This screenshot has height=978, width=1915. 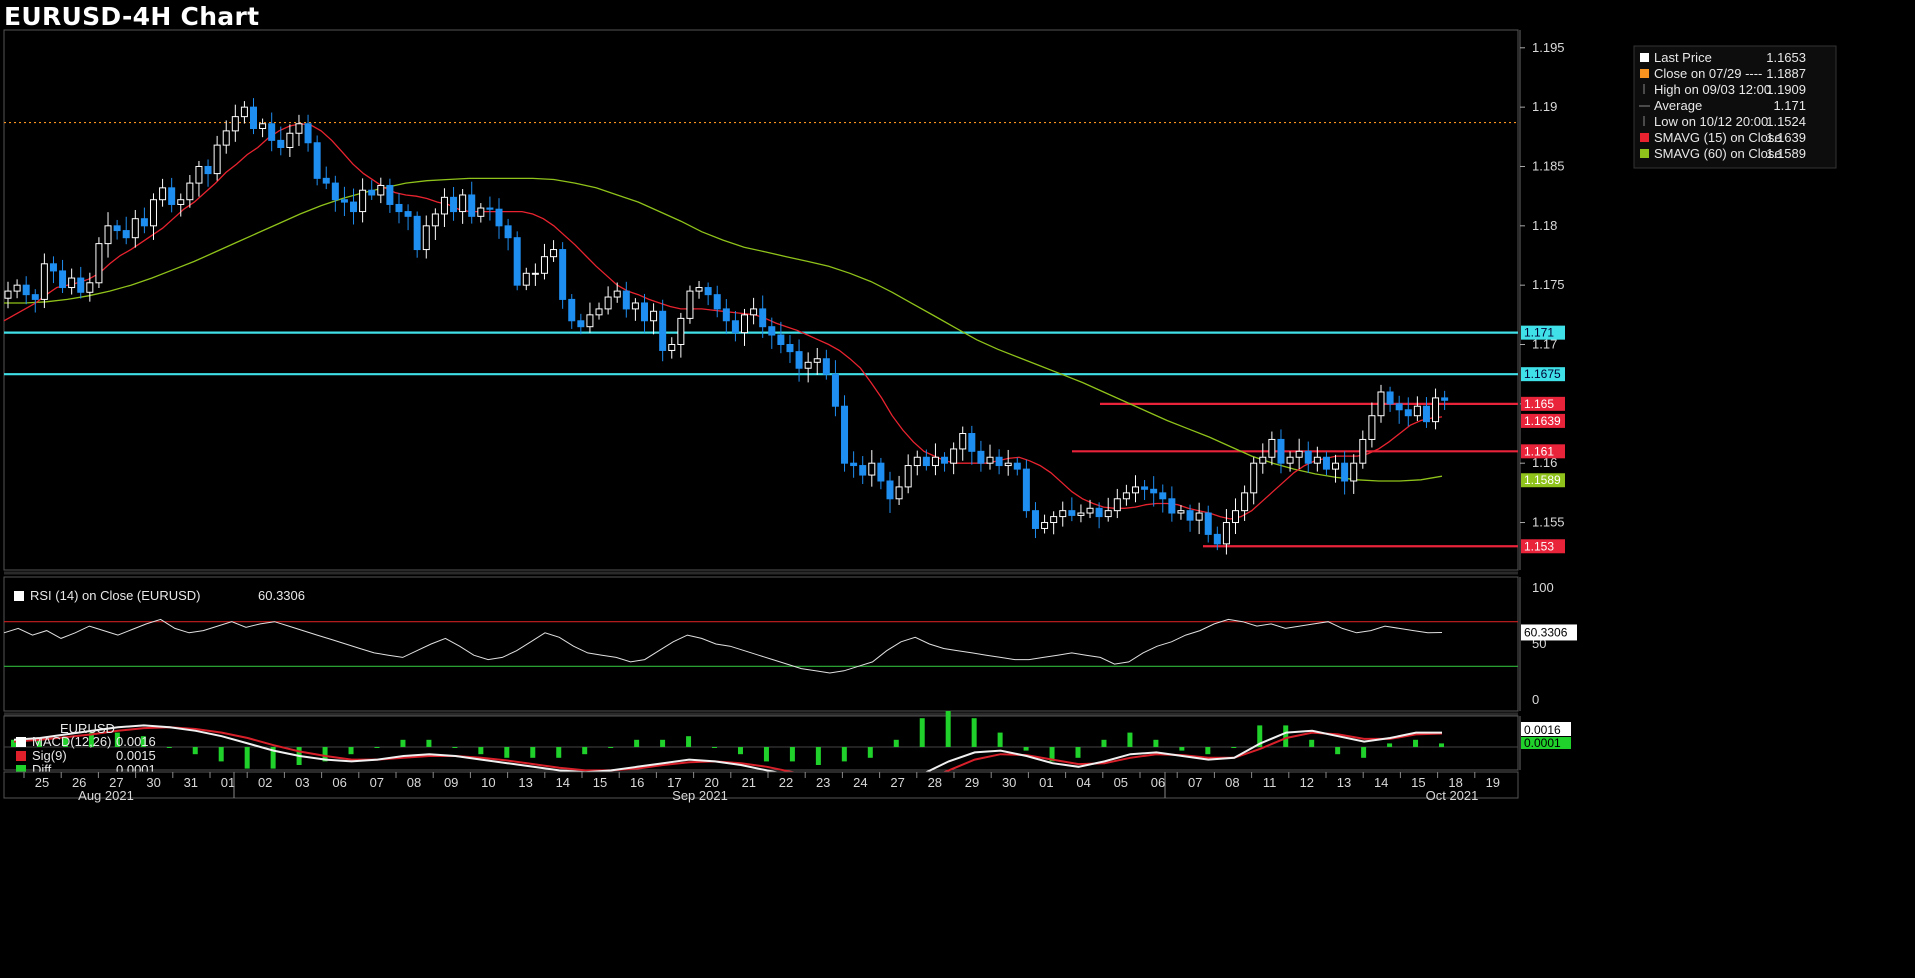 What do you see at coordinates (302, 782) in the screenshot?
I see `x-tick-label: 03` at bounding box center [302, 782].